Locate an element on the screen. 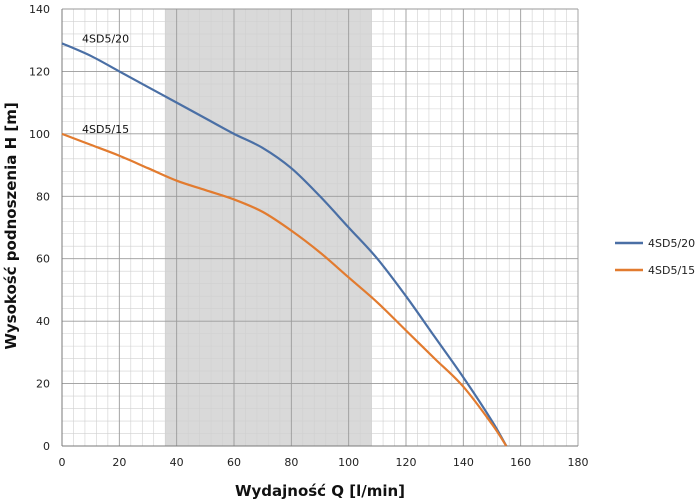  x-axis-title: Wydajność Q [l/min] is located at coordinates (320, 491).